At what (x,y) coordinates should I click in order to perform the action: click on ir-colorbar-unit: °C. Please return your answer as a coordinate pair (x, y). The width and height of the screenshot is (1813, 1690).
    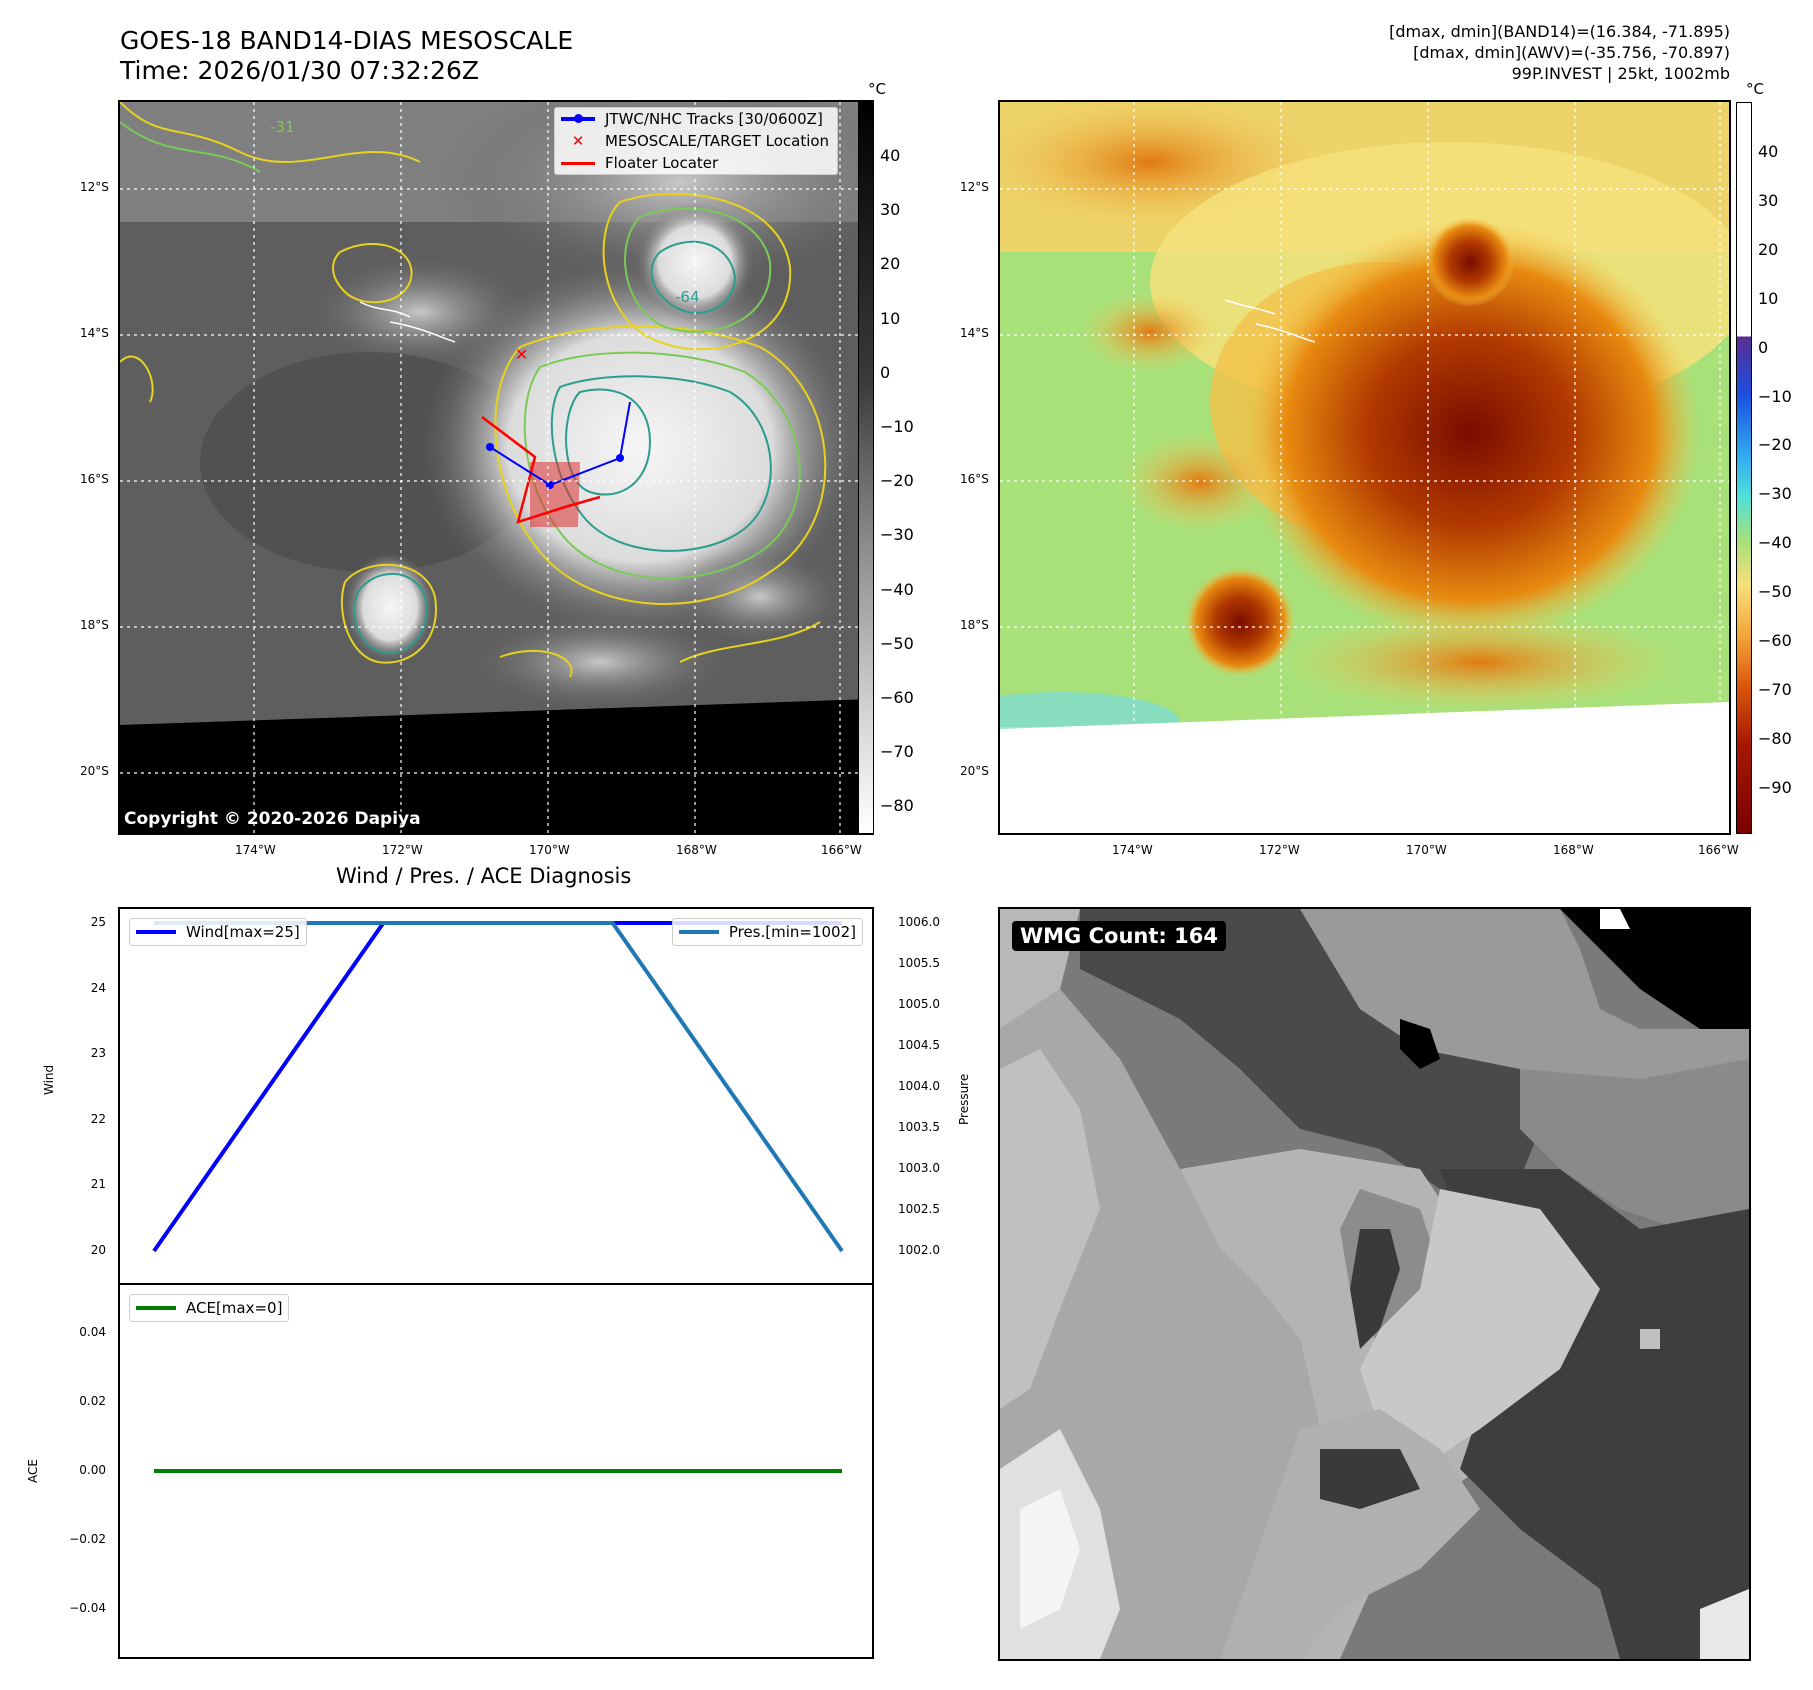
    Looking at the image, I should click on (877, 89).